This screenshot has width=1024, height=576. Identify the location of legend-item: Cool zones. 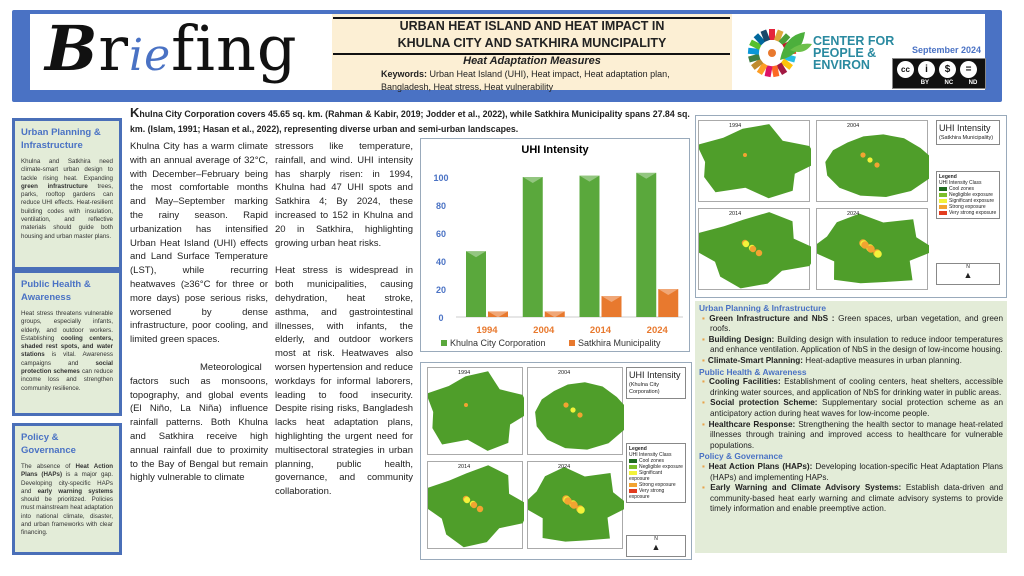
(656, 461).